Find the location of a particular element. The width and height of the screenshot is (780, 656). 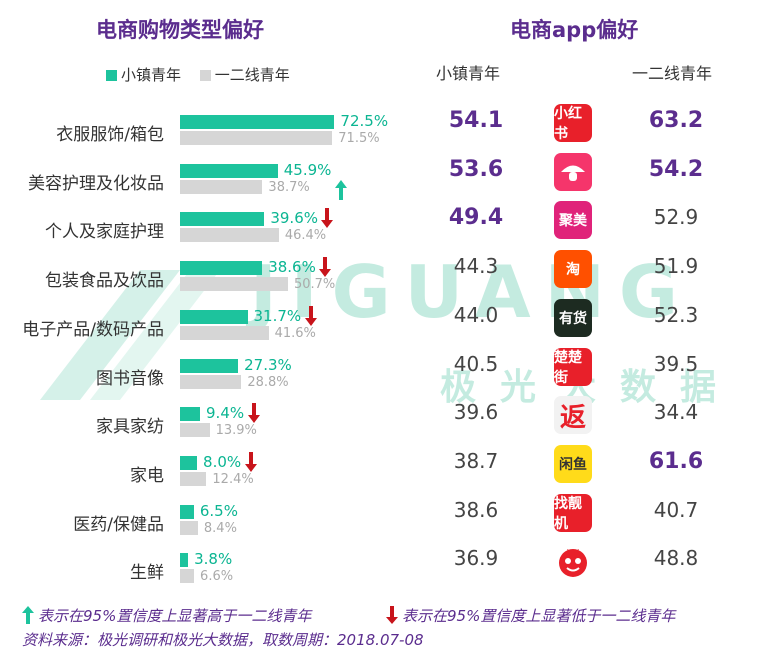

app-value-a: 49.4 is located at coordinates (476, 218).